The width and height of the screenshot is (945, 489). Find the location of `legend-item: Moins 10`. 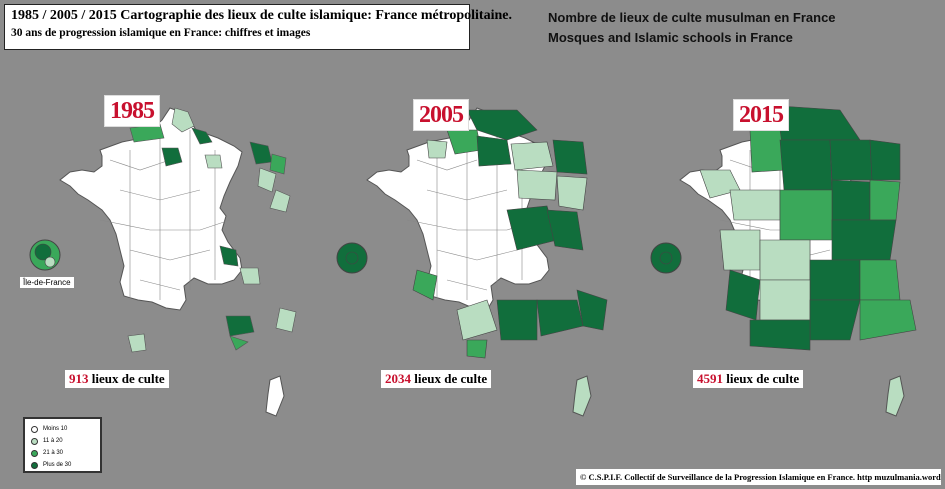

legend-item: Moins 10 is located at coordinates (62, 429).